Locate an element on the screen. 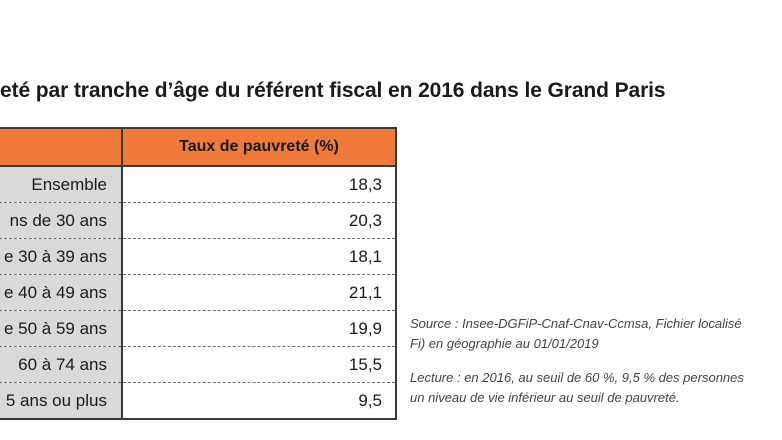 The width and height of the screenshot is (782, 440). table-row: ns de 30 ans 20,3 is located at coordinates (198, 220).